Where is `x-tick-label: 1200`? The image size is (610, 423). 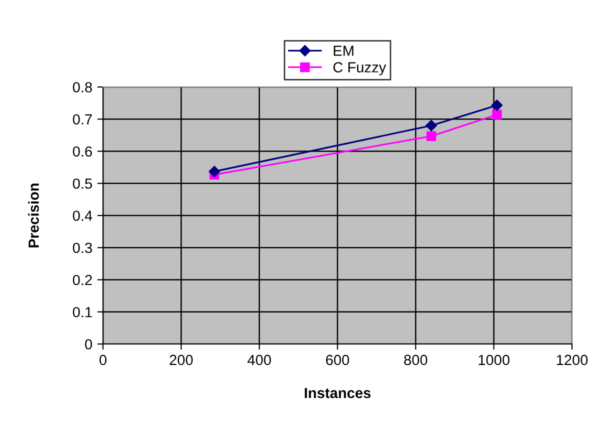
x-tick-label: 1200 is located at coordinates (572, 360).